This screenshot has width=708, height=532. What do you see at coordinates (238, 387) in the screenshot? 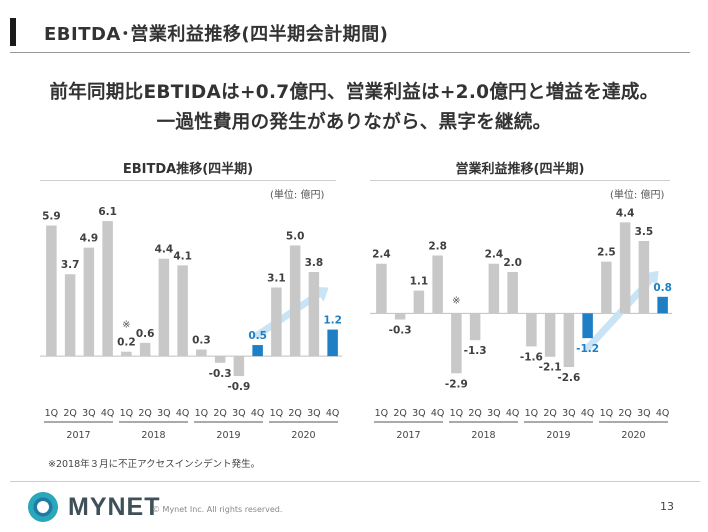
I see `ebitda-data-label: -0.9` at bounding box center [238, 387].